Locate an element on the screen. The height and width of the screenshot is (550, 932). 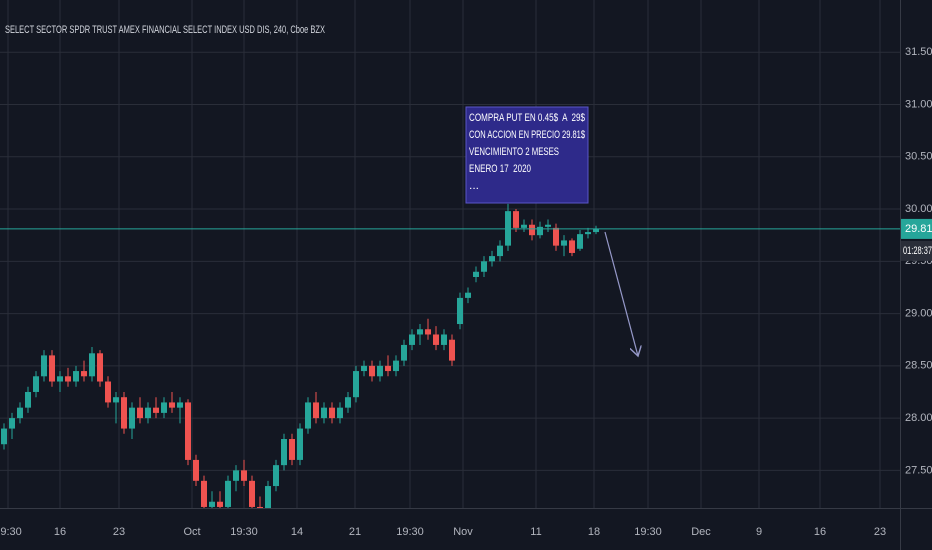
y-tick-label: 28.50 is located at coordinates (918, 366).